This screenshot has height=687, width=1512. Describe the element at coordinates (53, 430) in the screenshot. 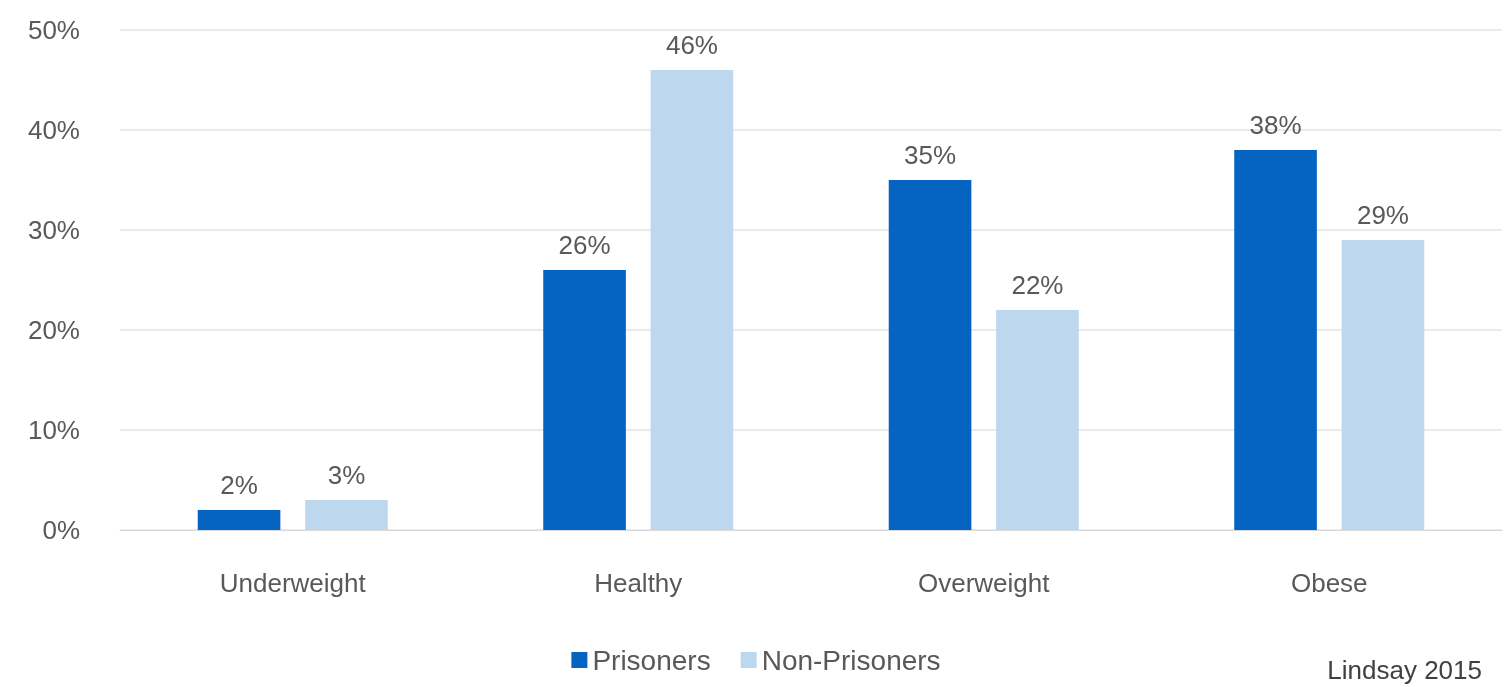

I see `y-tick-label: 10%` at that location.